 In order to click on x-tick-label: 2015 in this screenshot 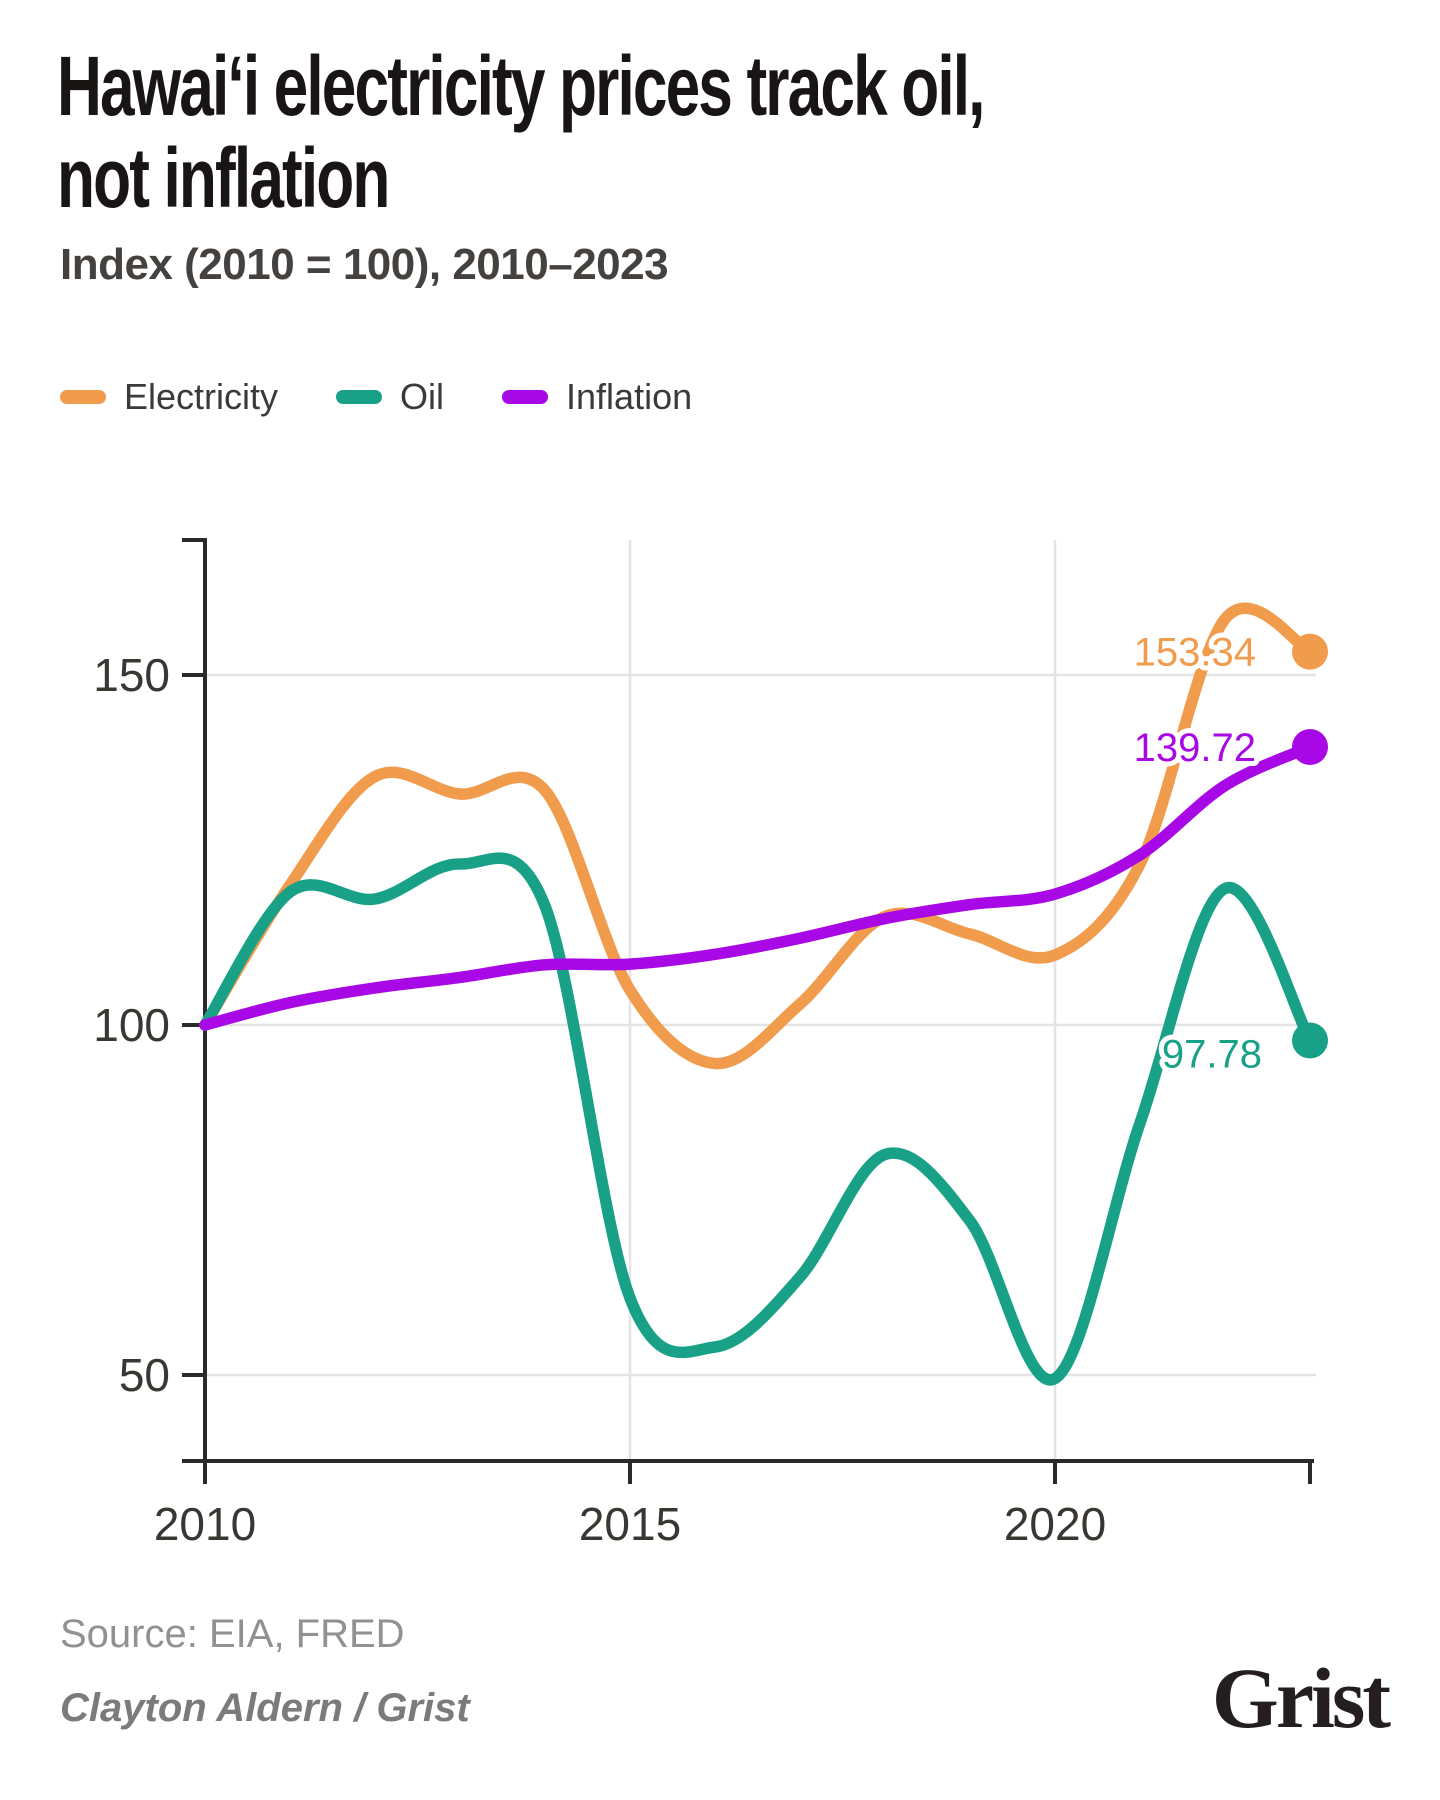, I will do `click(630, 1524)`.